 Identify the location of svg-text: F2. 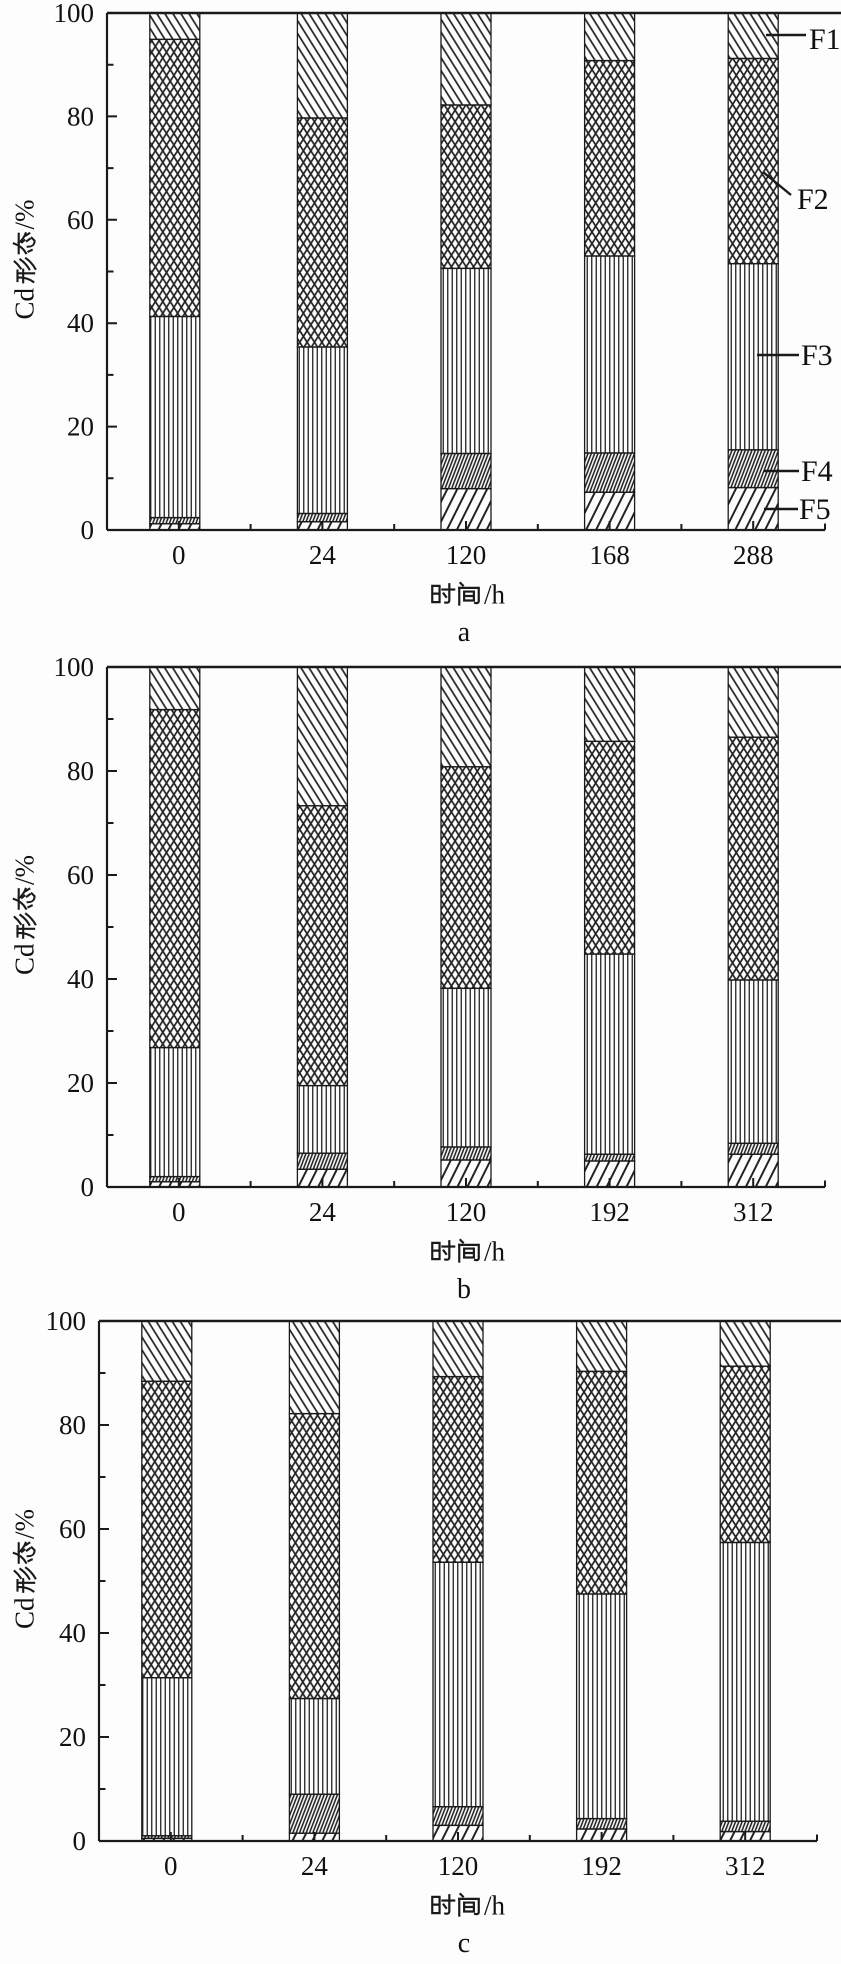
(813, 199).